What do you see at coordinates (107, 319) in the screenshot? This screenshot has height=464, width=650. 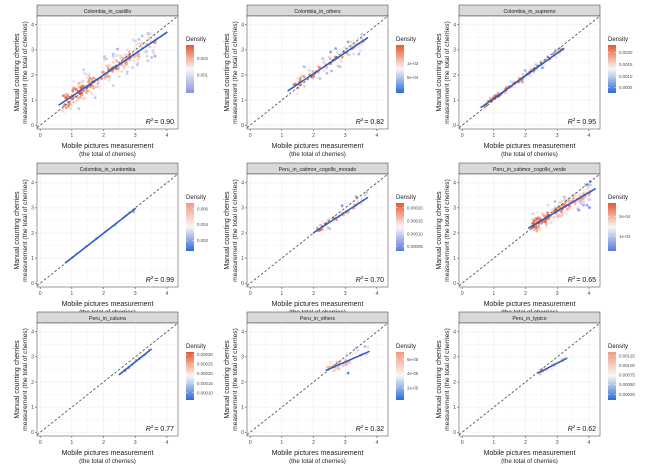 I see `facet-title: Peru_in_caturra` at bounding box center [107, 319].